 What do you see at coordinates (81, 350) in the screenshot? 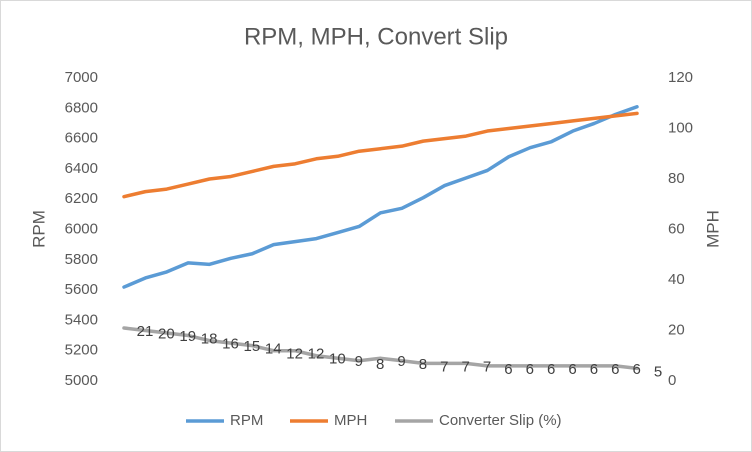
I see `y-tick-label: 5200` at bounding box center [81, 350].